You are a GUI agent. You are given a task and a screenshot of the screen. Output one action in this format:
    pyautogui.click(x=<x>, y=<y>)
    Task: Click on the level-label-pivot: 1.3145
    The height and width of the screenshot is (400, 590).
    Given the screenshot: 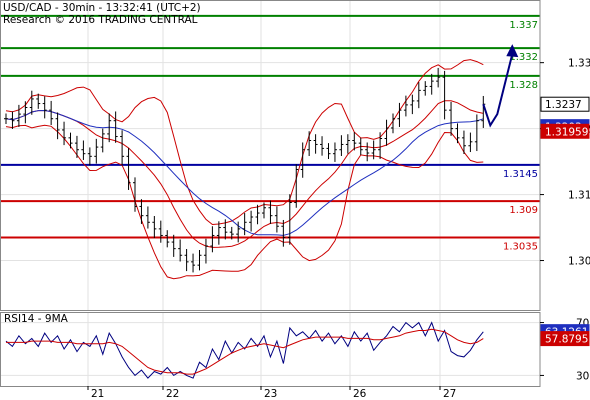 What is the action you would take?
    pyautogui.click(x=520, y=174)
    